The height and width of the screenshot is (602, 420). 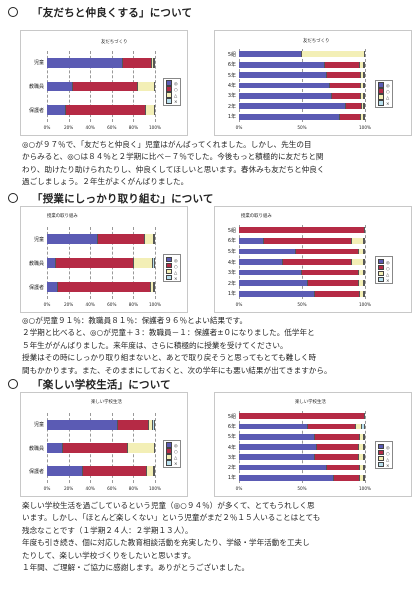 What do you see at coordinates (36, 110) in the screenshot?
I see `chart-category-label: 保護者` at bounding box center [36, 110].